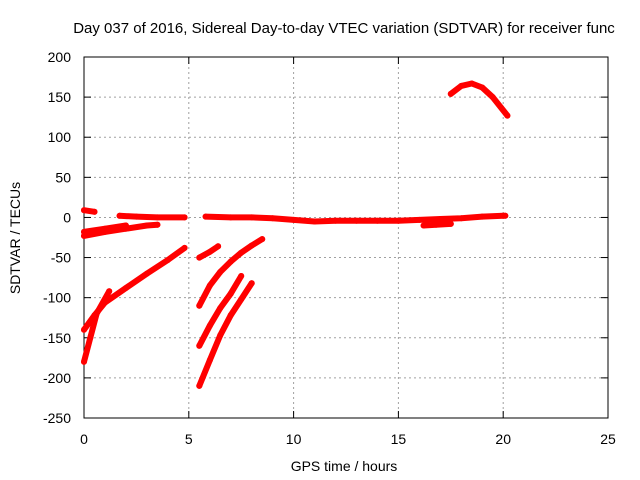  What do you see at coordinates (84, 439) in the screenshot?
I see `x-tick-label: 0` at bounding box center [84, 439].